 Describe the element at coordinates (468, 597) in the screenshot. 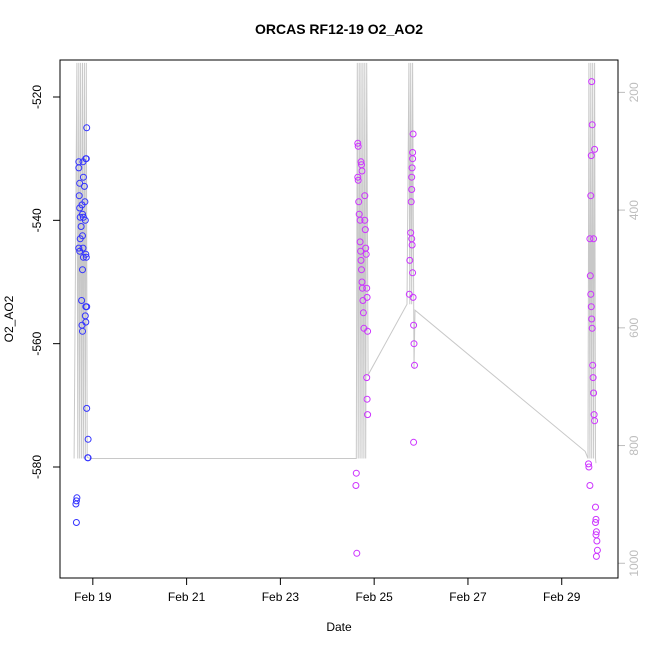

I see `x-tick-label: Feb 27` at that location.